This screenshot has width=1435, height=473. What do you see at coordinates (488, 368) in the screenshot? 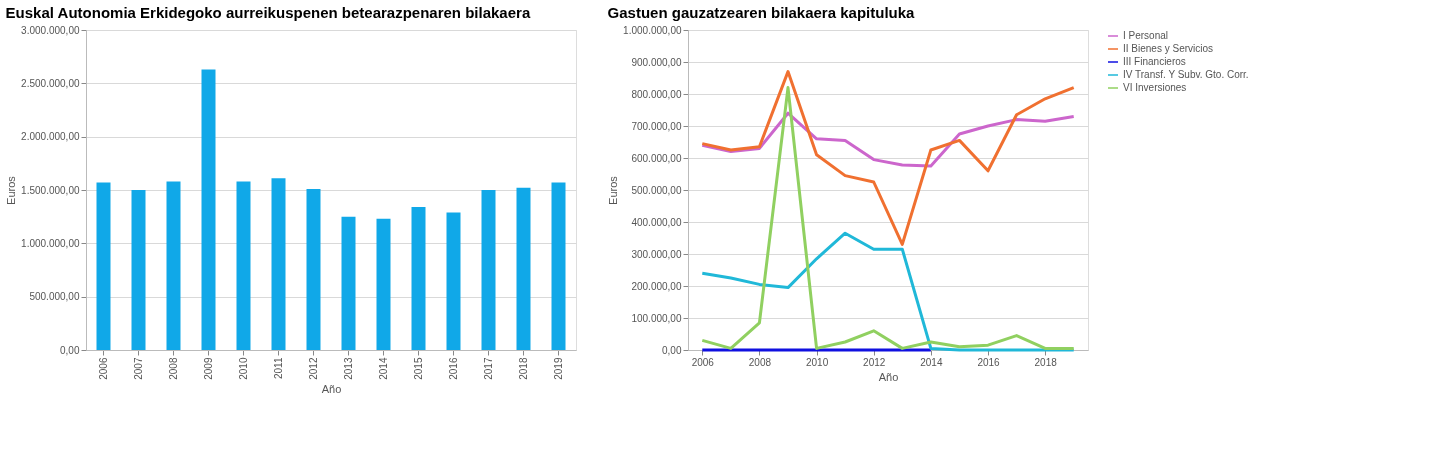
I see `x-tick-label: 2017` at bounding box center [488, 368].